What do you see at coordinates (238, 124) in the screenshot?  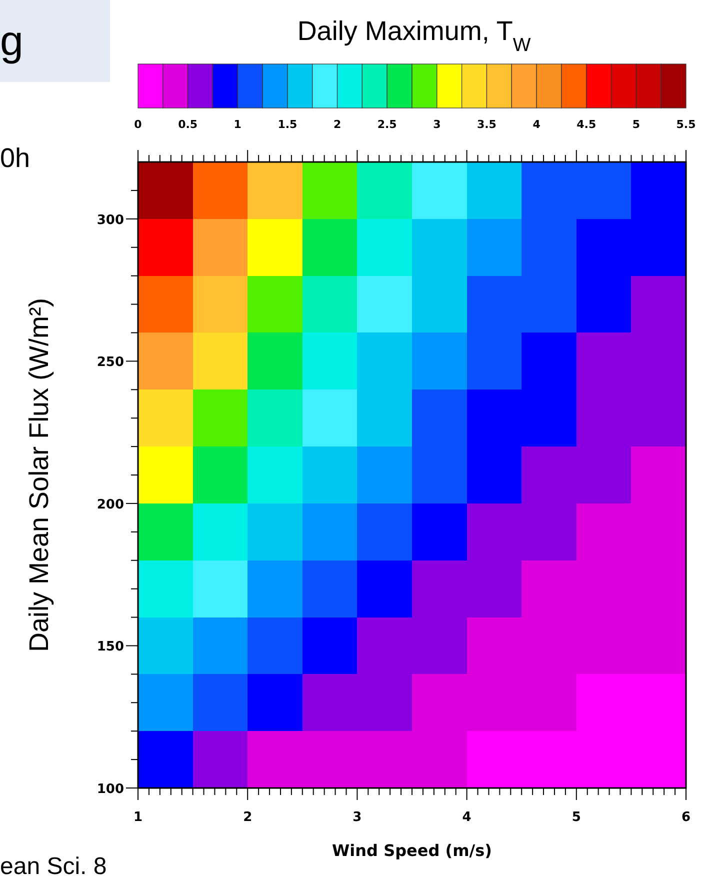 I see `color-bar-label: 1` at bounding box center [238, 124].